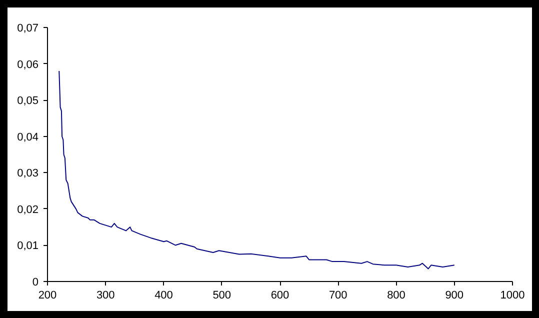 The width and height of the screenshot is (539, 318). What do you see at coordinates (338, 296) in the screenshot?
I see `x-tick-label: 700` at bounding box center [338, 296].